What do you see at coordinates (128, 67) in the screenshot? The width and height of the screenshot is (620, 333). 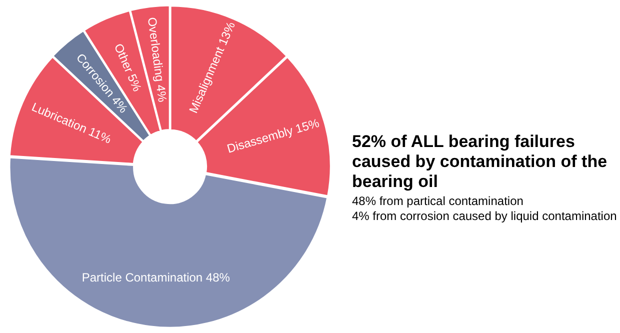 I see `slice-label: Other 5%` at bounding box center [128, 67].